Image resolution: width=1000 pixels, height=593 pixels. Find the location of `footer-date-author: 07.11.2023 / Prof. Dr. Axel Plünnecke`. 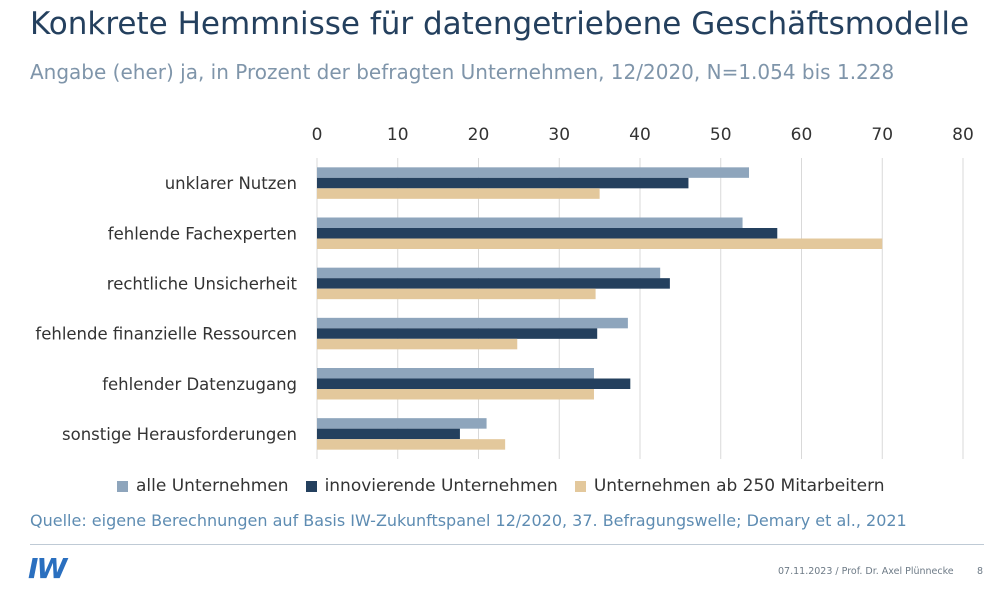

footer-date-author: 07.11.2023 / Prof. Dr. Axel Plünnecke is located at coordinates (866, 571).